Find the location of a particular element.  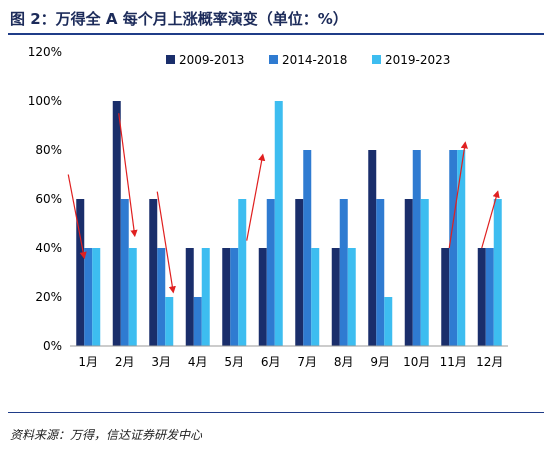

bar-2014-2018-5月 is located at coordinates (234, 297).